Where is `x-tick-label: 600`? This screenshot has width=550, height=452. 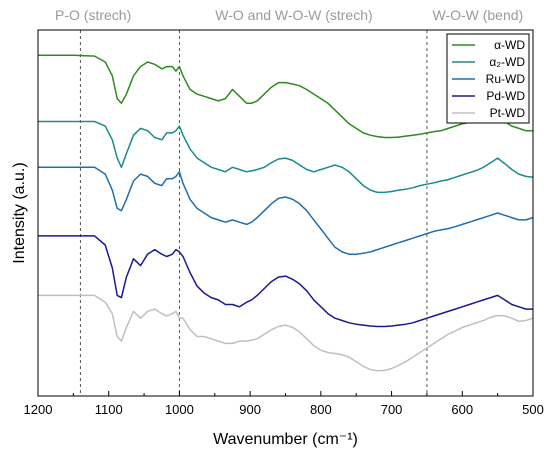
x-tick-label: 600 is located at coordinates (462, 409).